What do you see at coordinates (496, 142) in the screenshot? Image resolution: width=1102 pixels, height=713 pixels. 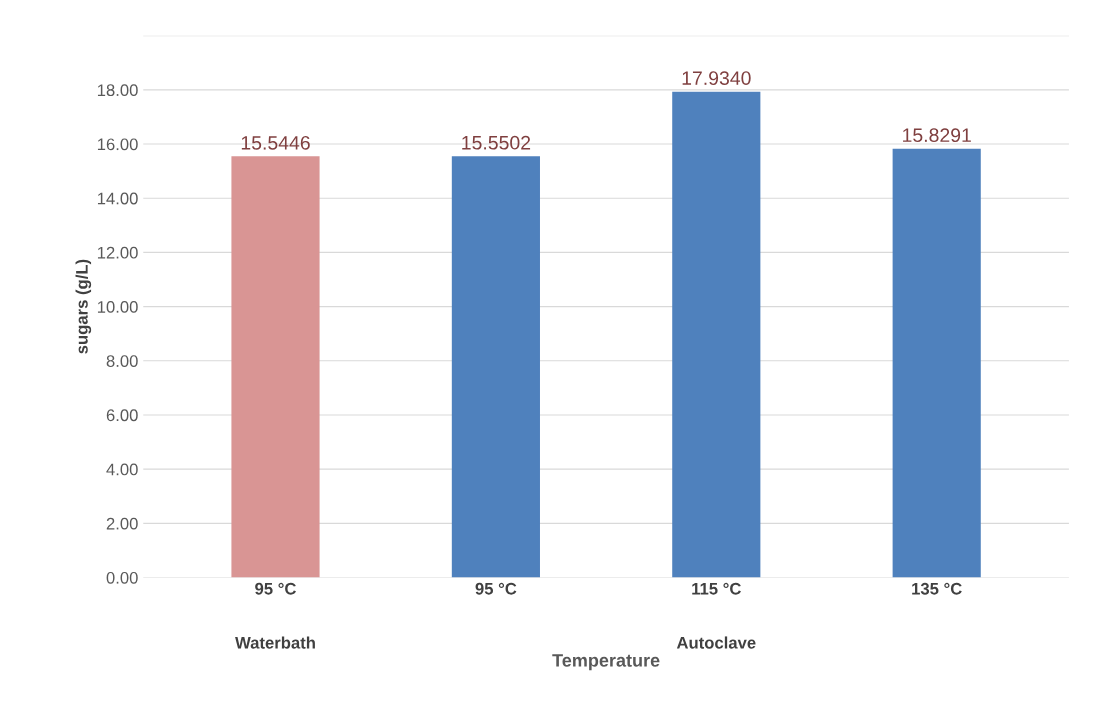 I see `data-label: 15.5502` at bounding box center [496, 142].